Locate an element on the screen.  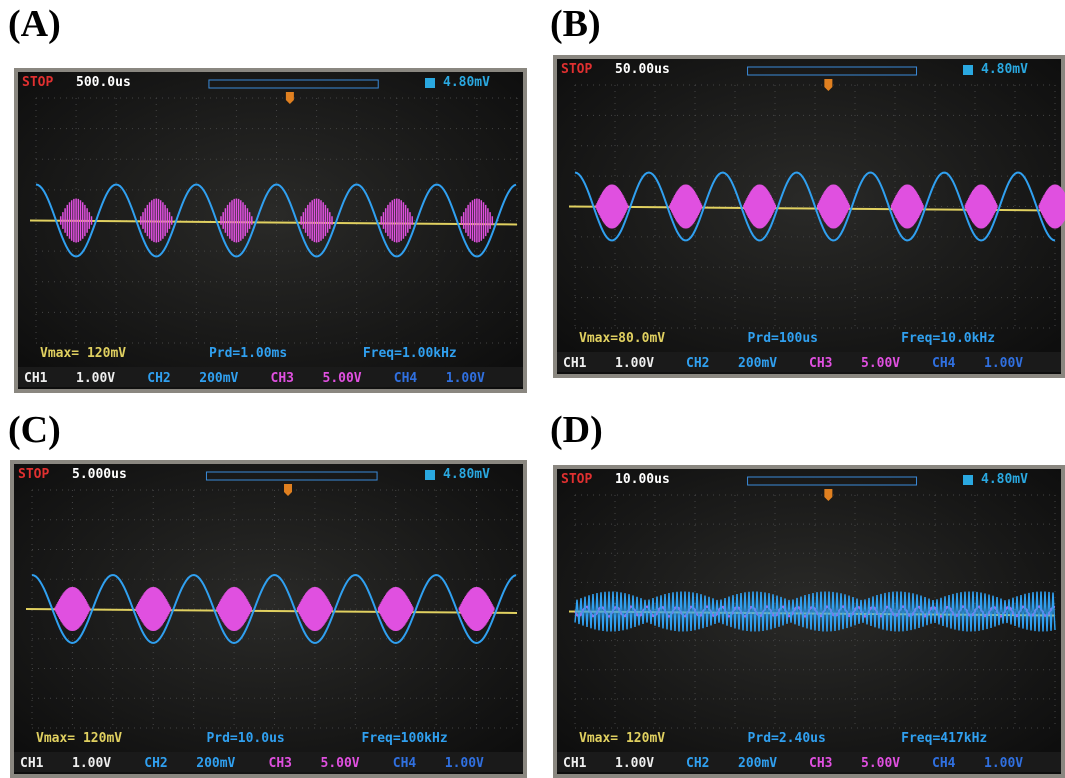
panel-label: (B) is located at coordinates (575, 24).